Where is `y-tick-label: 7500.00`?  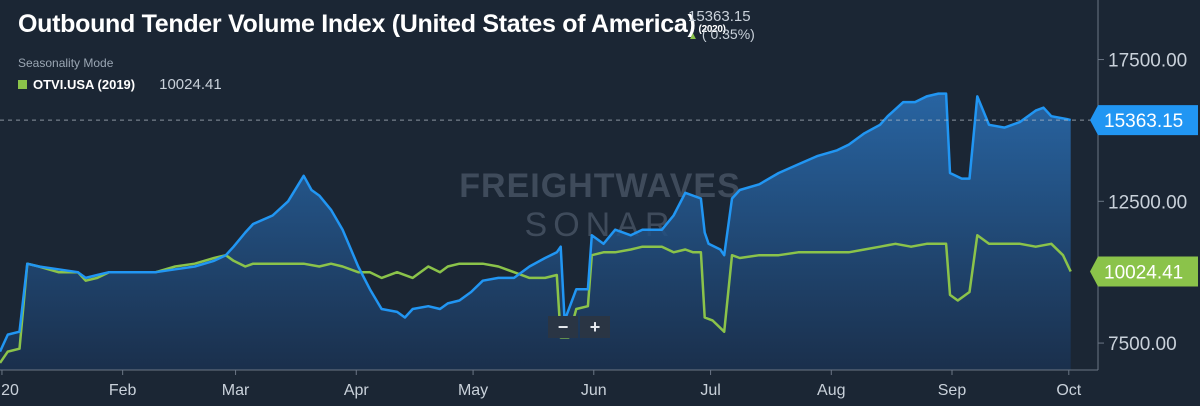 y-tick-label: 7500.00 is located at coordinates (1142, 344).